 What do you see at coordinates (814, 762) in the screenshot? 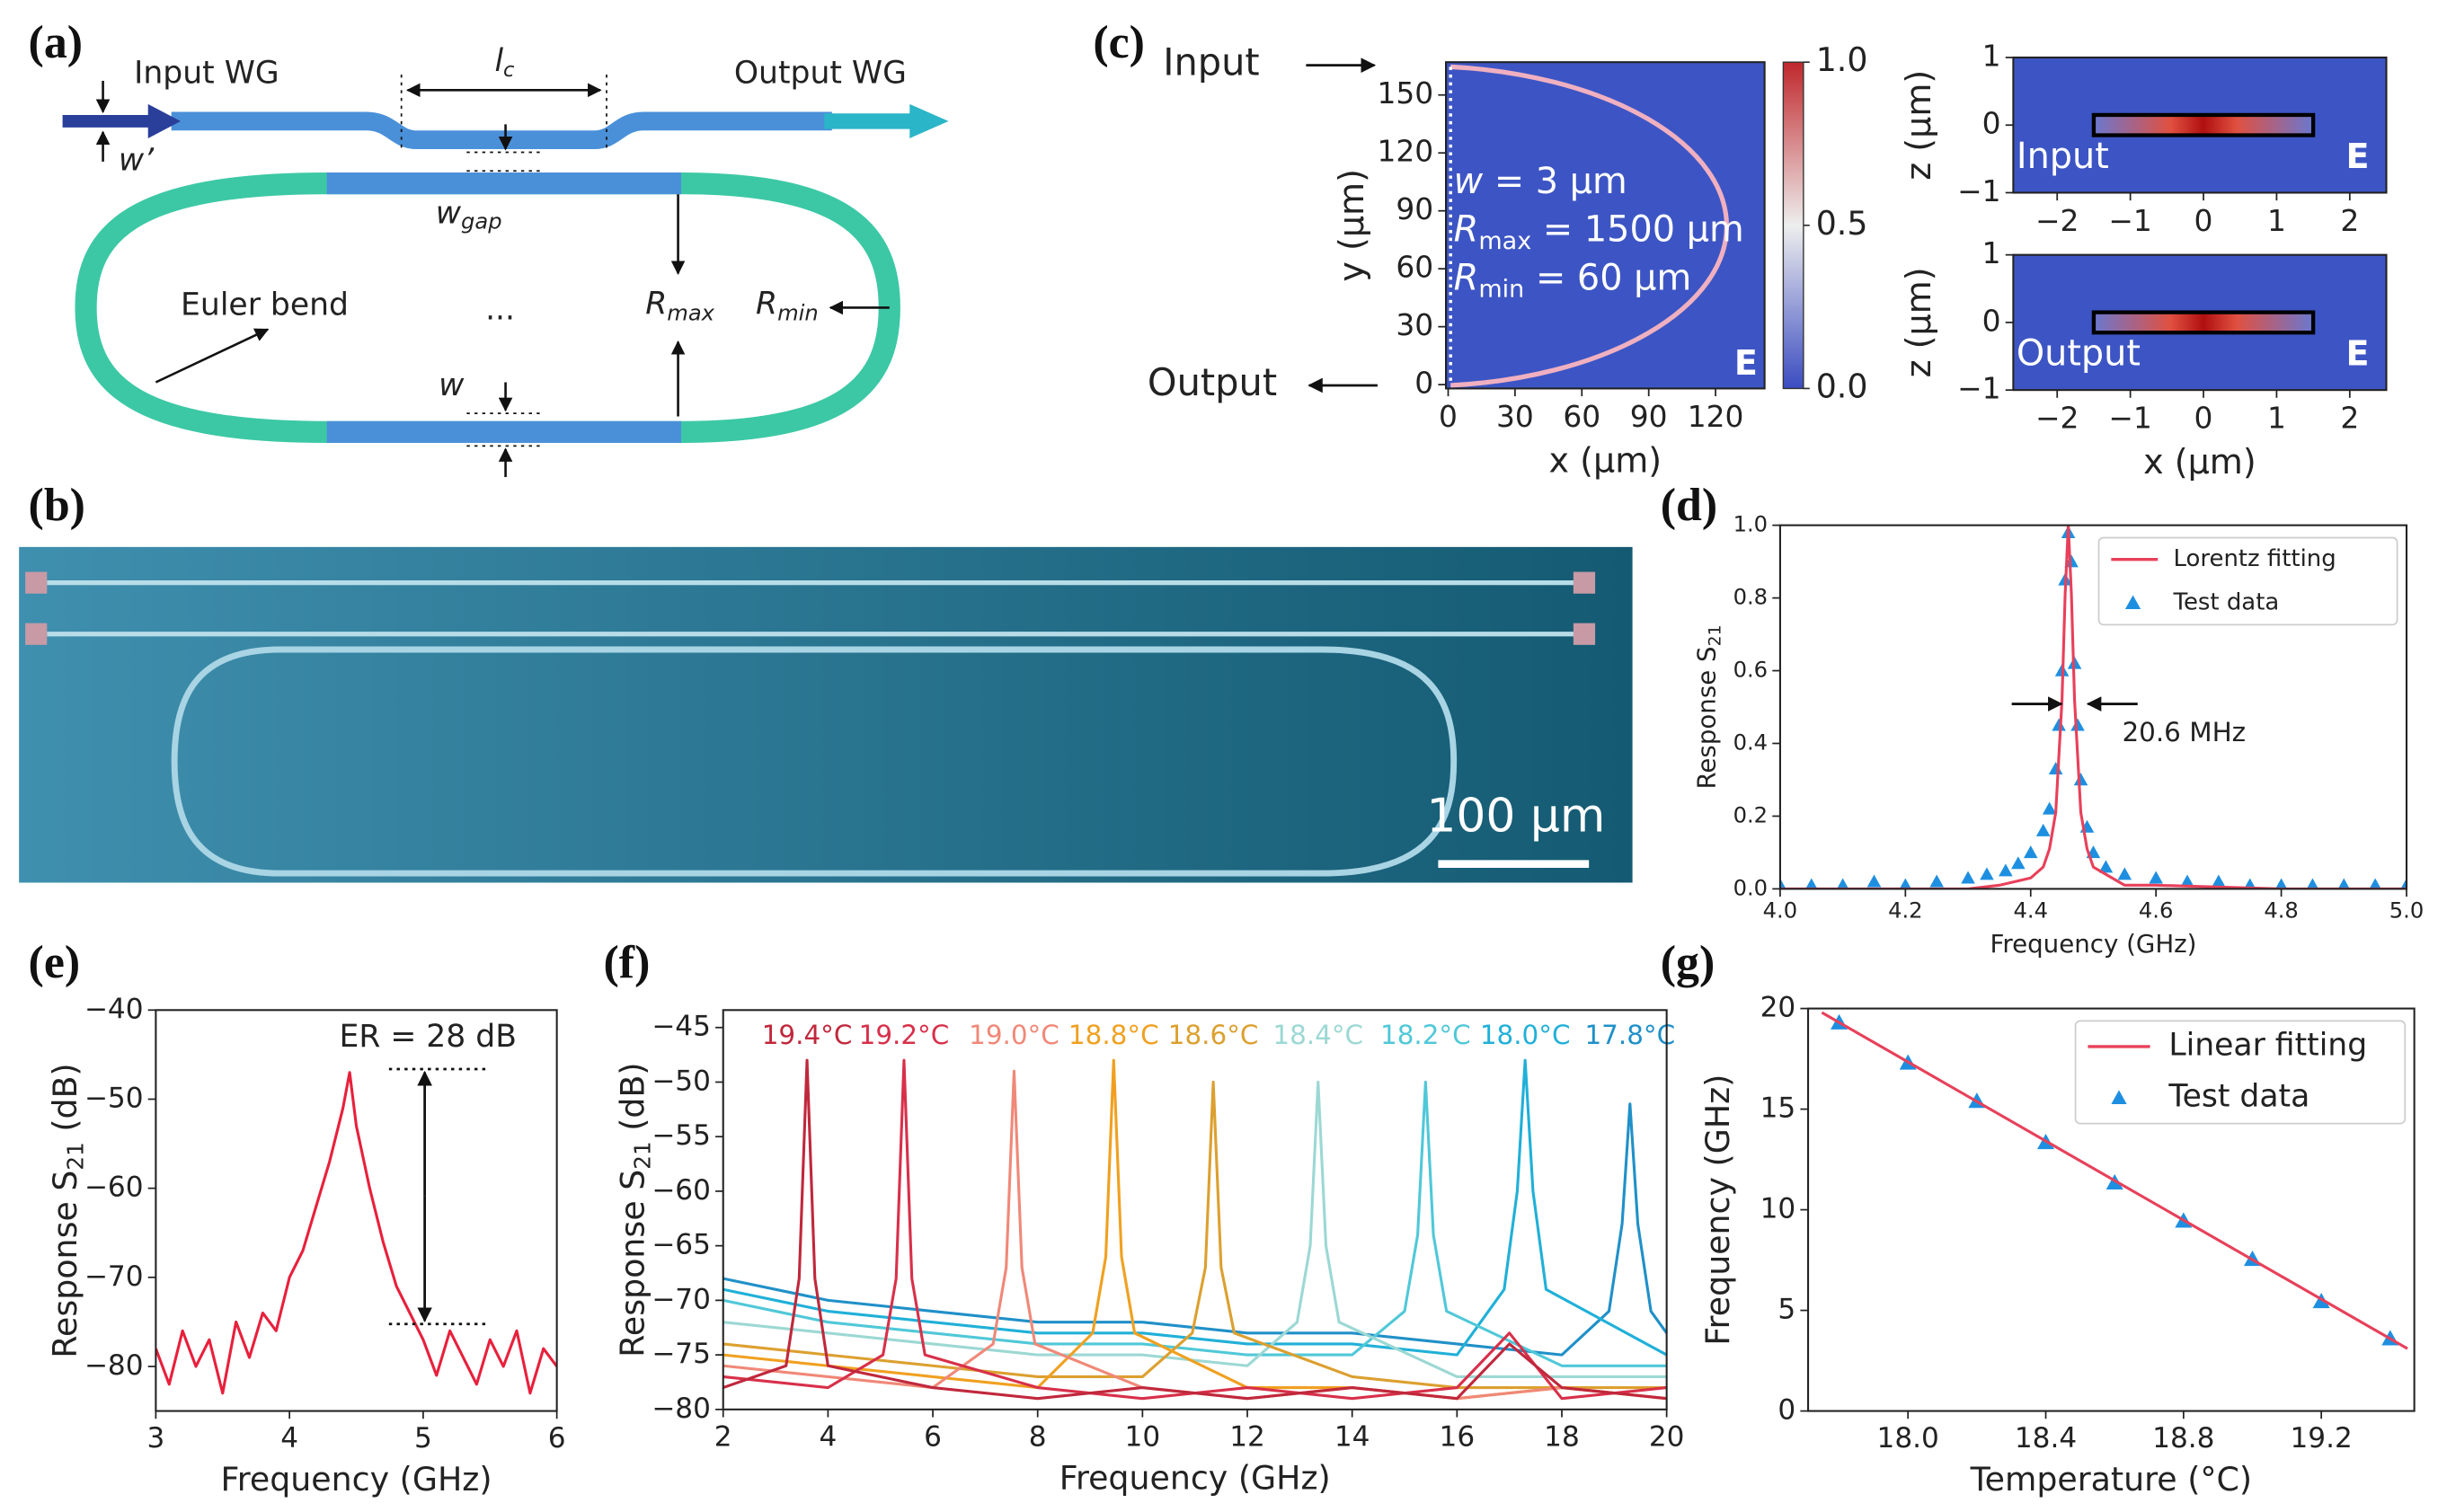
I see `racetrack` at bounding box center [814, 762].